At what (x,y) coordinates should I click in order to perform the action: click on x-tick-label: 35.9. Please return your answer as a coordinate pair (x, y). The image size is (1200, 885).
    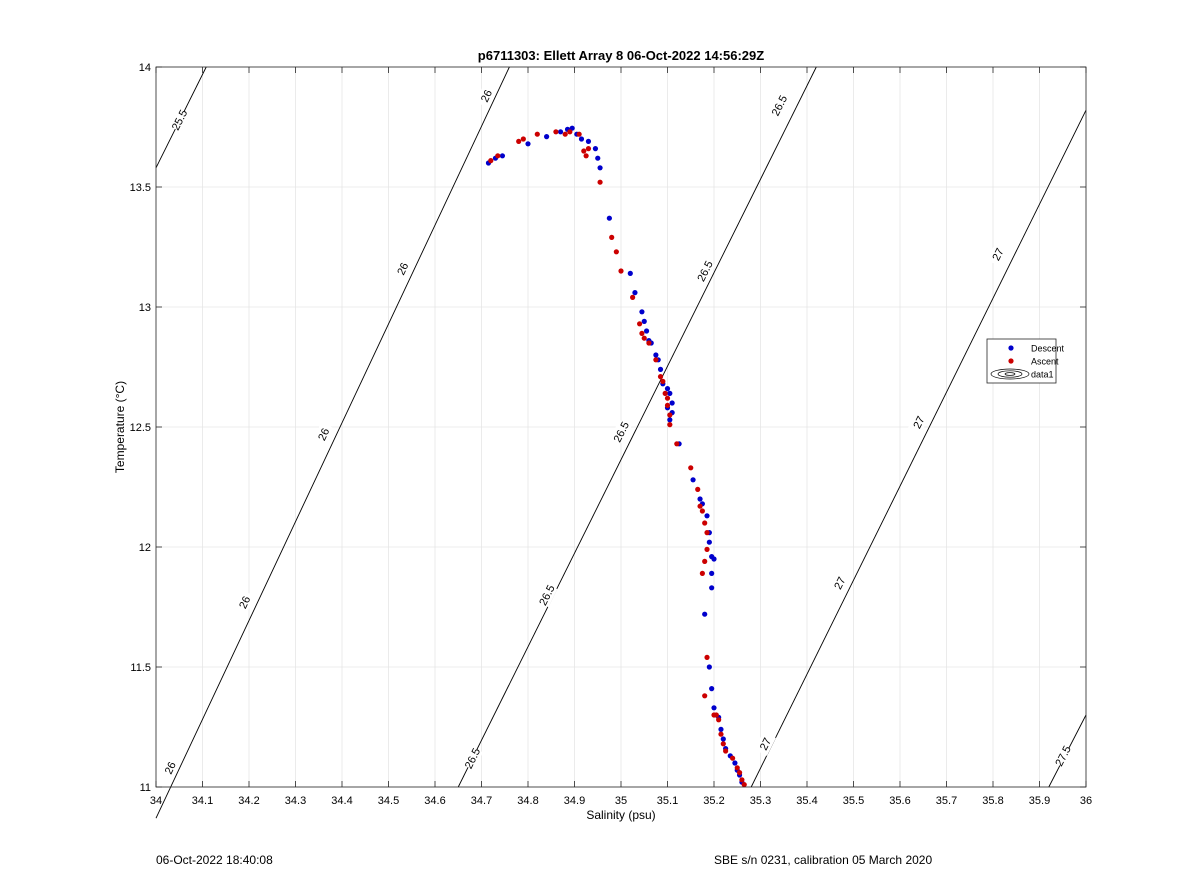
    Looking at the image, I should click on (1039, 801).